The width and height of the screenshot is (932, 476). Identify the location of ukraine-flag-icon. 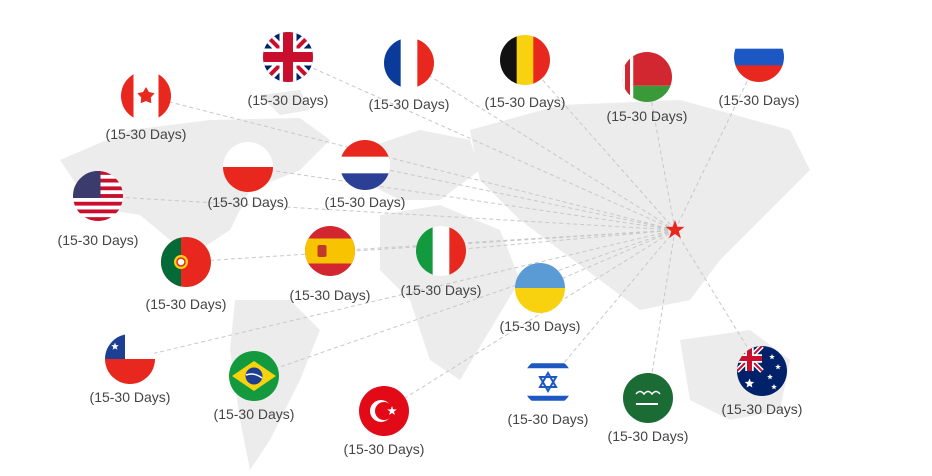
(540, 288).